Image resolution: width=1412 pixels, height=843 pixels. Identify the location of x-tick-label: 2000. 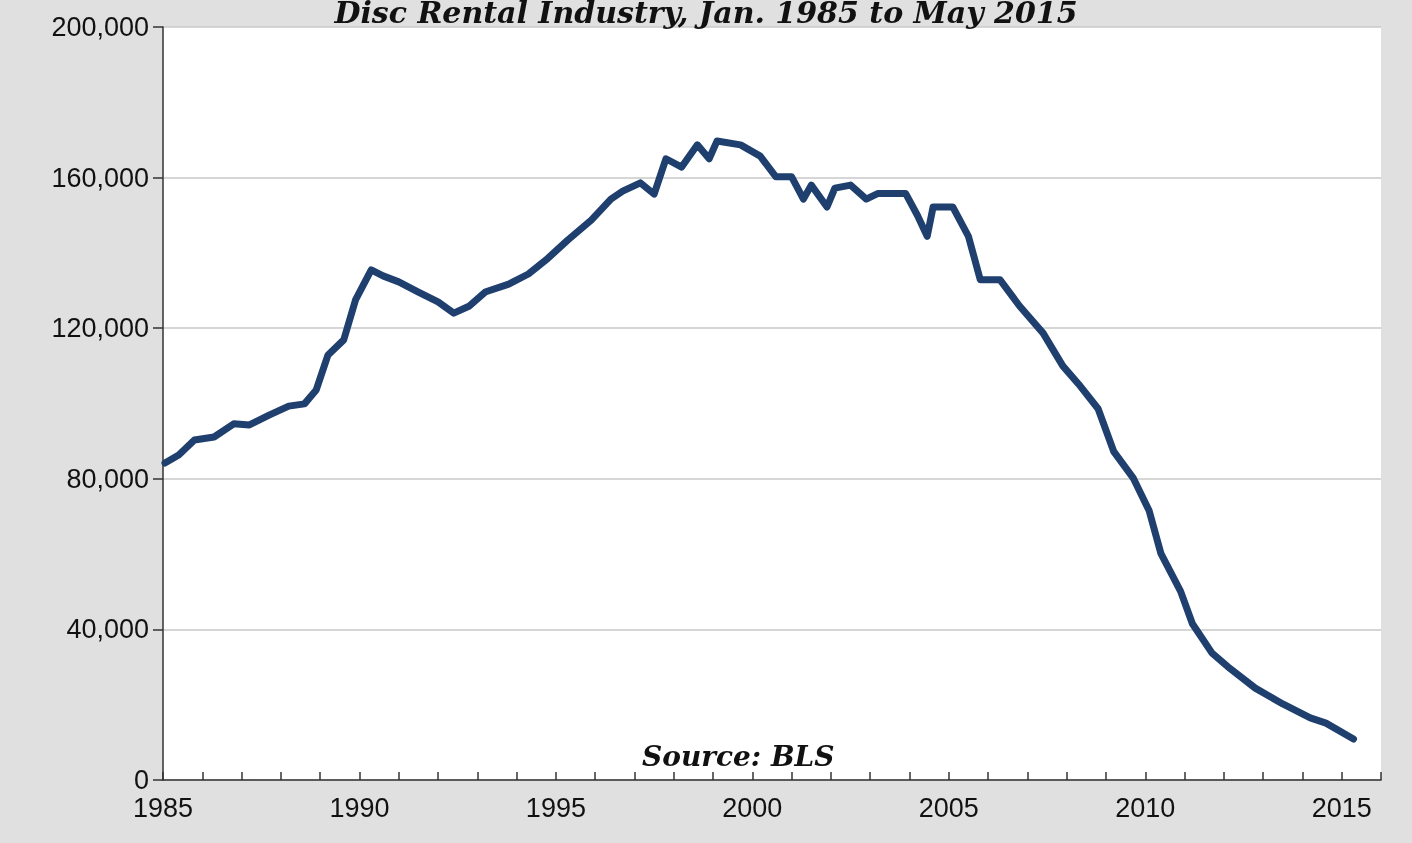
(752, 807).